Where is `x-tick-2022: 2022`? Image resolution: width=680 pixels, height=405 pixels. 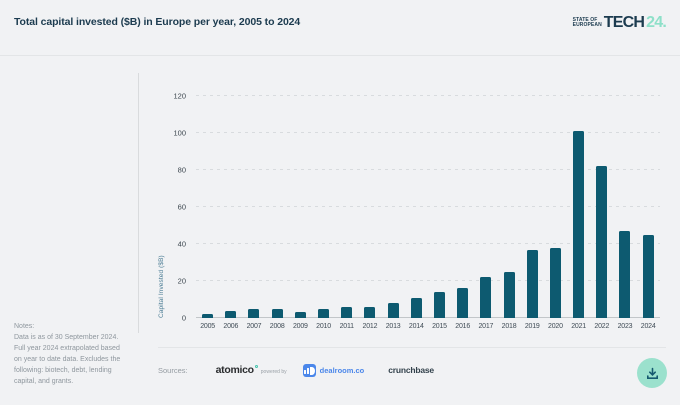
x-tick-2022: 2022 is located at coordinates (602, 326).